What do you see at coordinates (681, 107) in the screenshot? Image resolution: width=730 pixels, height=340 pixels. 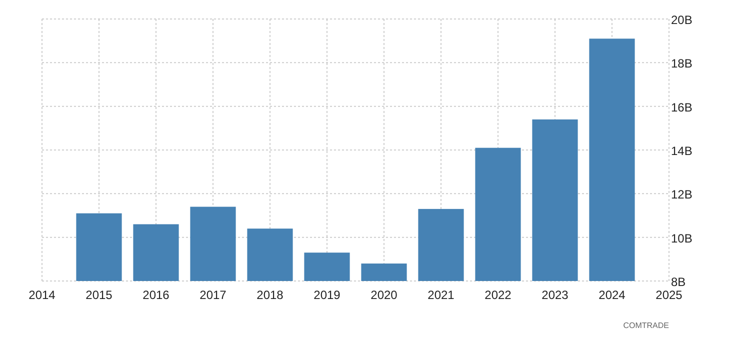 I see `y-tick-label: 16B` at bounding box center [681, 107].